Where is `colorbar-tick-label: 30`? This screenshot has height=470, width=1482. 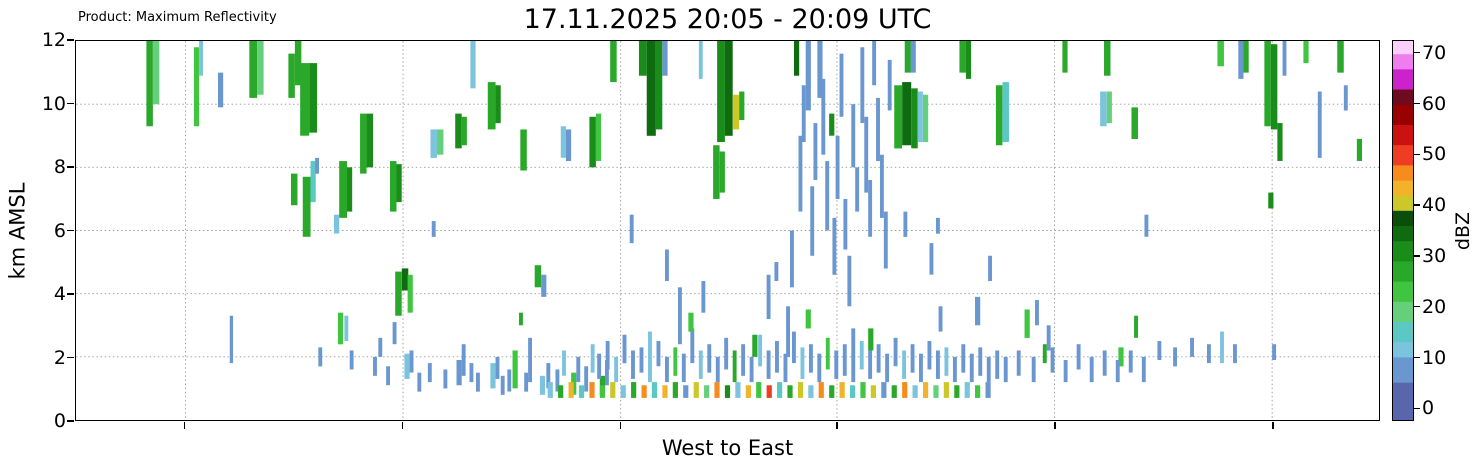 colorbar-tick-label: 30 is located at coordinates (1434, 255).